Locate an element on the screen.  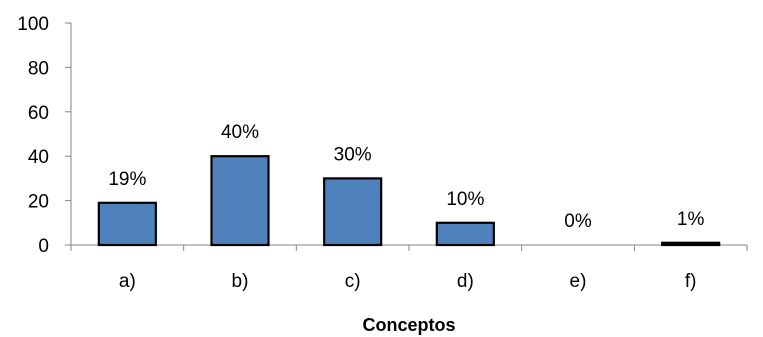
y-axis: 0 20 40 60 80 100 is located at coordinates (44, 135).